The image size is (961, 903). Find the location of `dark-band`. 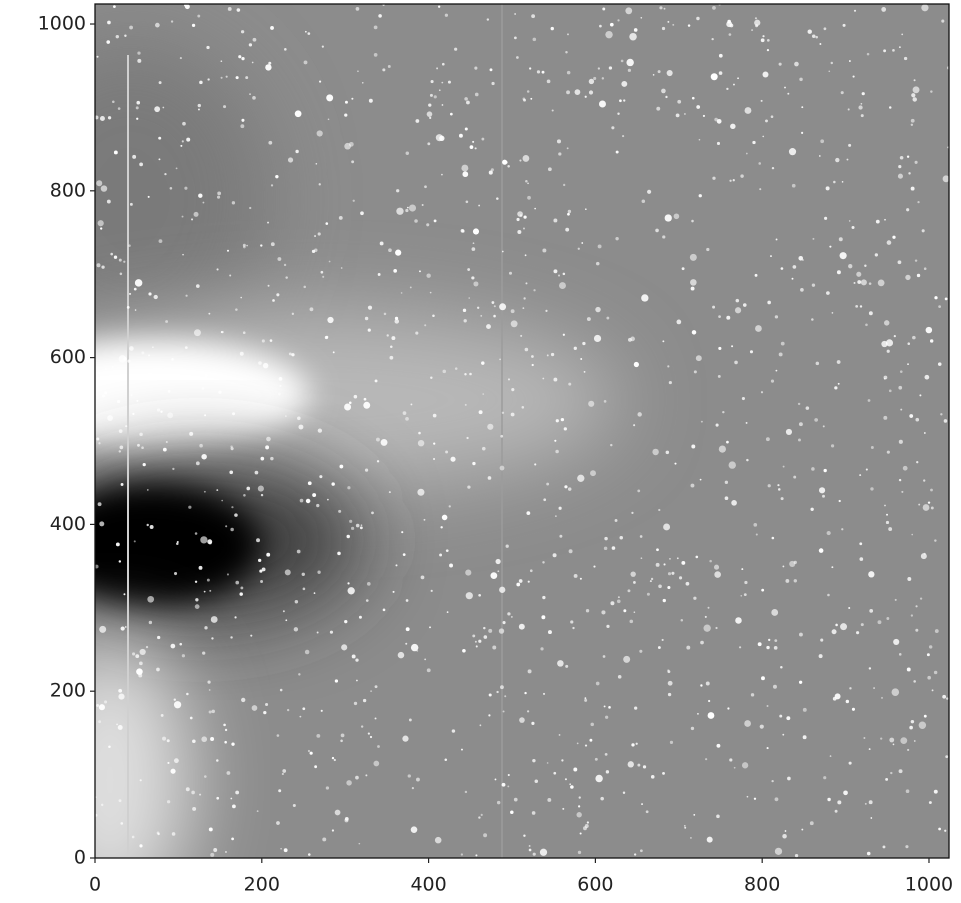

dark-band is located at coordinates (182, 200).